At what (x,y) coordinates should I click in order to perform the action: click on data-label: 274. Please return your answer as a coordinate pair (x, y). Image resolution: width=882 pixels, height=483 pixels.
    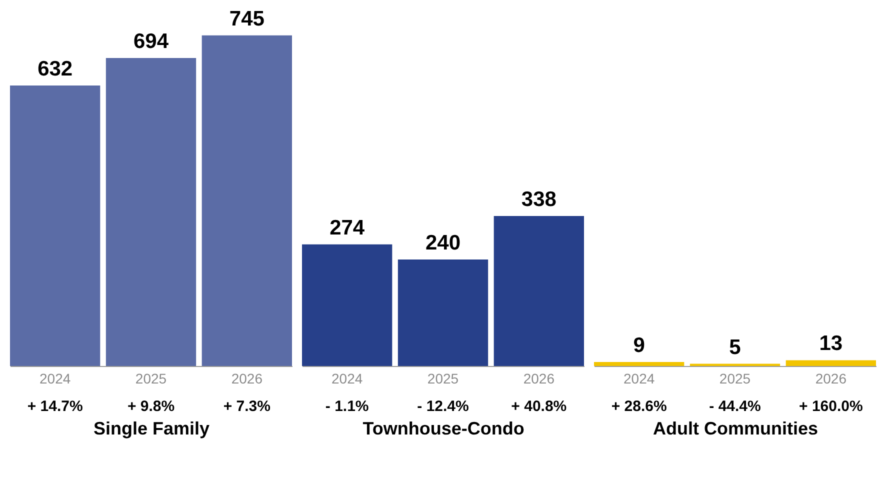
    Looking at the image, I should click on (347, 228).